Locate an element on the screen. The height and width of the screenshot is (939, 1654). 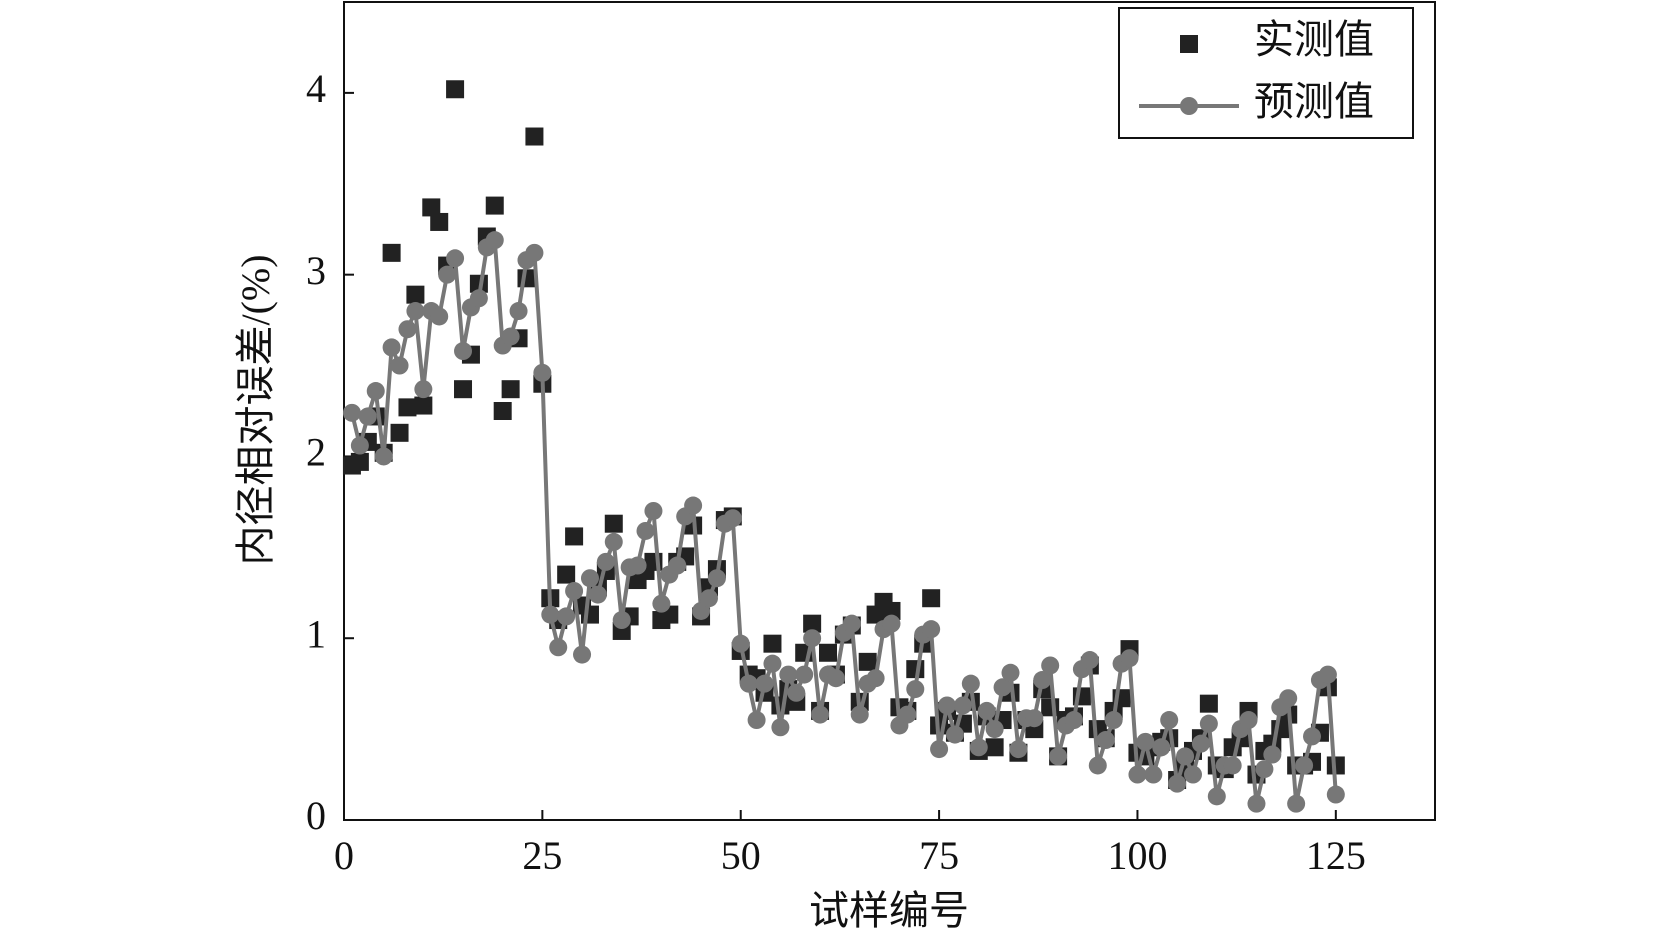
x-tick-label: 0 is located at coordinates (344, 855).